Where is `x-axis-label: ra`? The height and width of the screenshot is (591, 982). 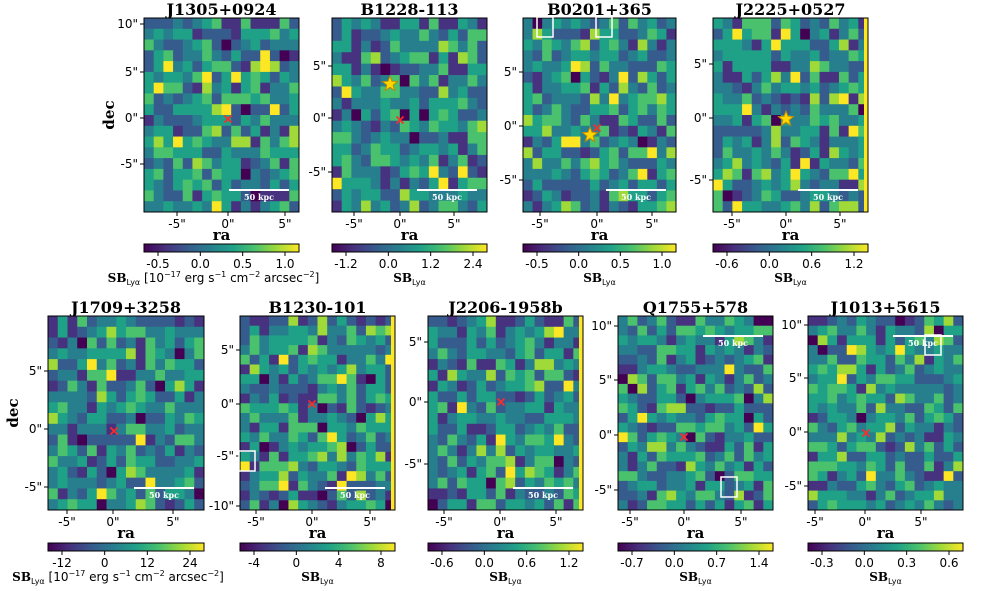 x-axis-label: ra is located at coordinates (696, 533).